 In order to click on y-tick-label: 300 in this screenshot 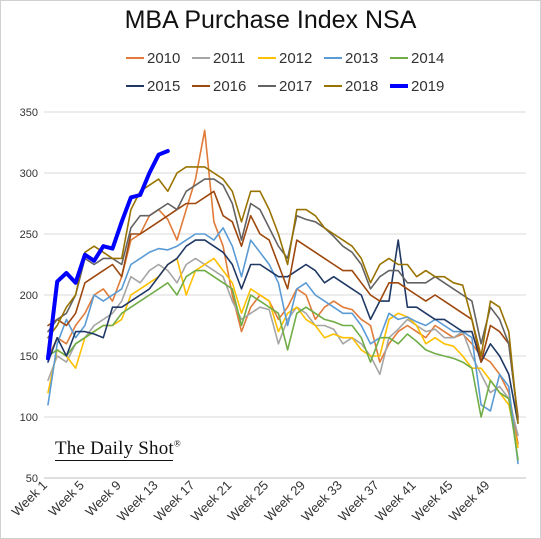, I will do `click(29, 174)`.